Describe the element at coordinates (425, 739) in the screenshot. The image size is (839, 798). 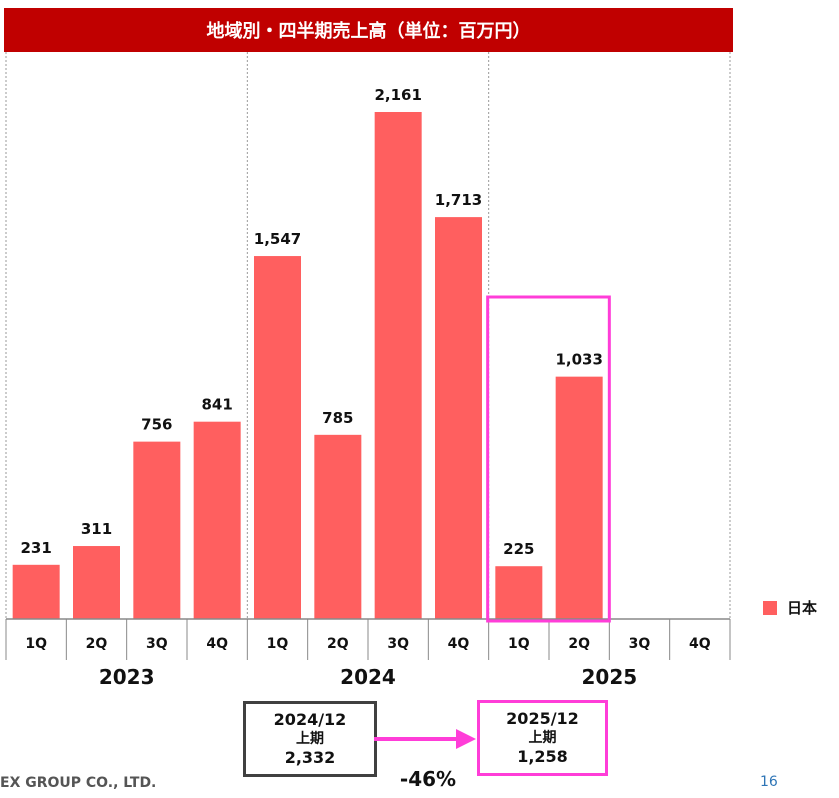
I see `arrow-icon` at that location.